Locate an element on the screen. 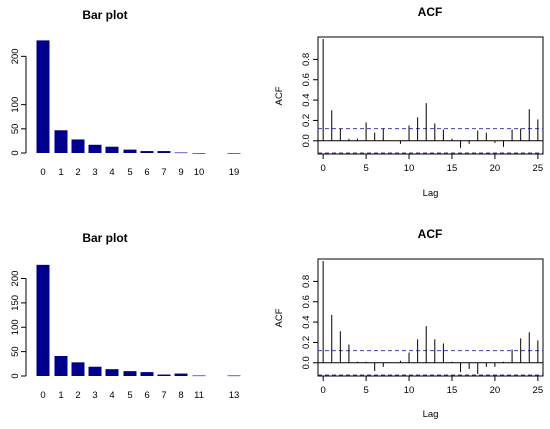 The image size is (550, 429). category-label: 10 is located at coordinates (199, 172).